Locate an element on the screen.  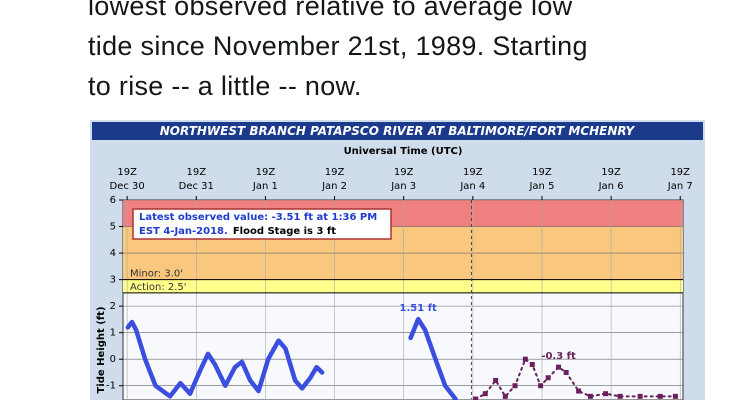
y-tick-label: 1 is located at coordinates (113, 333).